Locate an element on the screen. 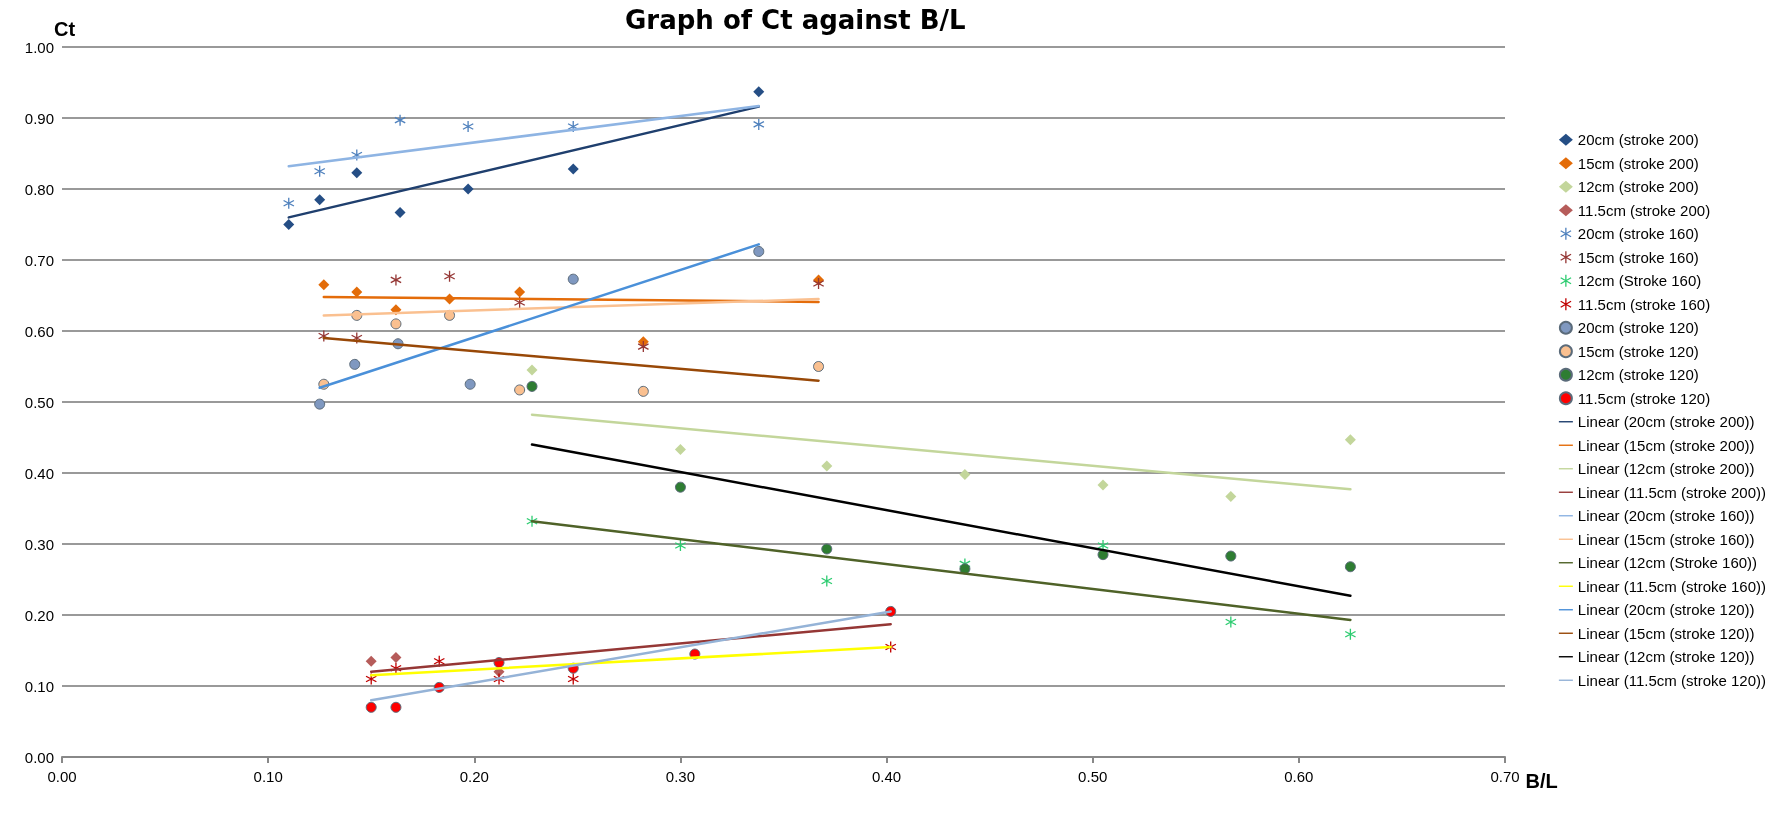 The width and height of the screenshot is (1781, 820). legend-label: 15cm (stroke 160) is located at coordinates (1638, 257).